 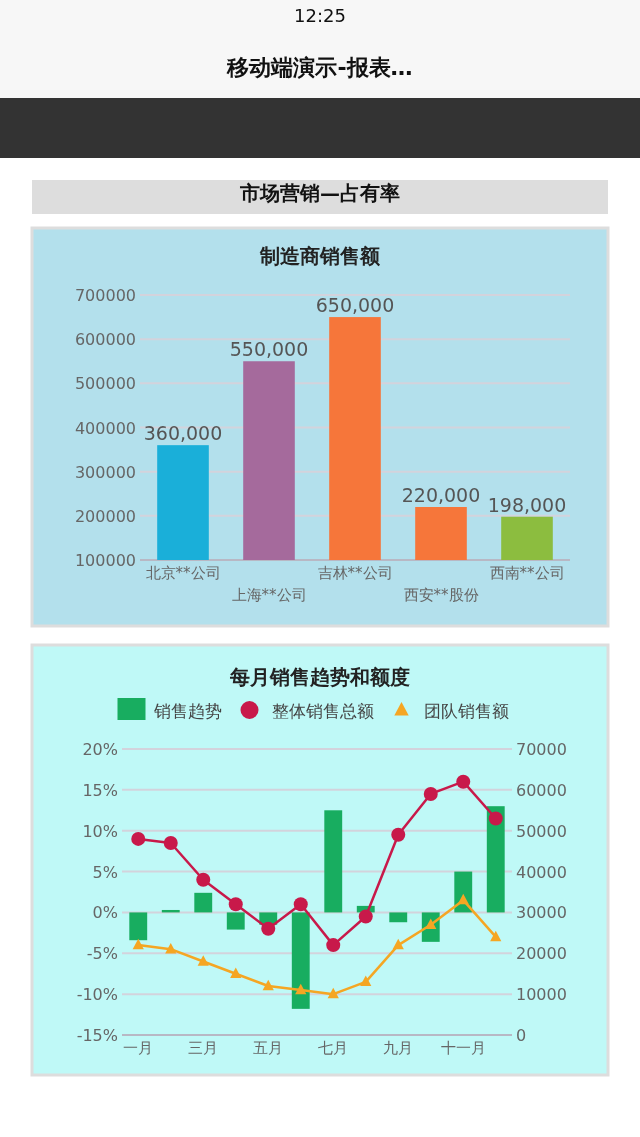 I want to click on y-tick-label: -10%, so click(x=97, y=995).